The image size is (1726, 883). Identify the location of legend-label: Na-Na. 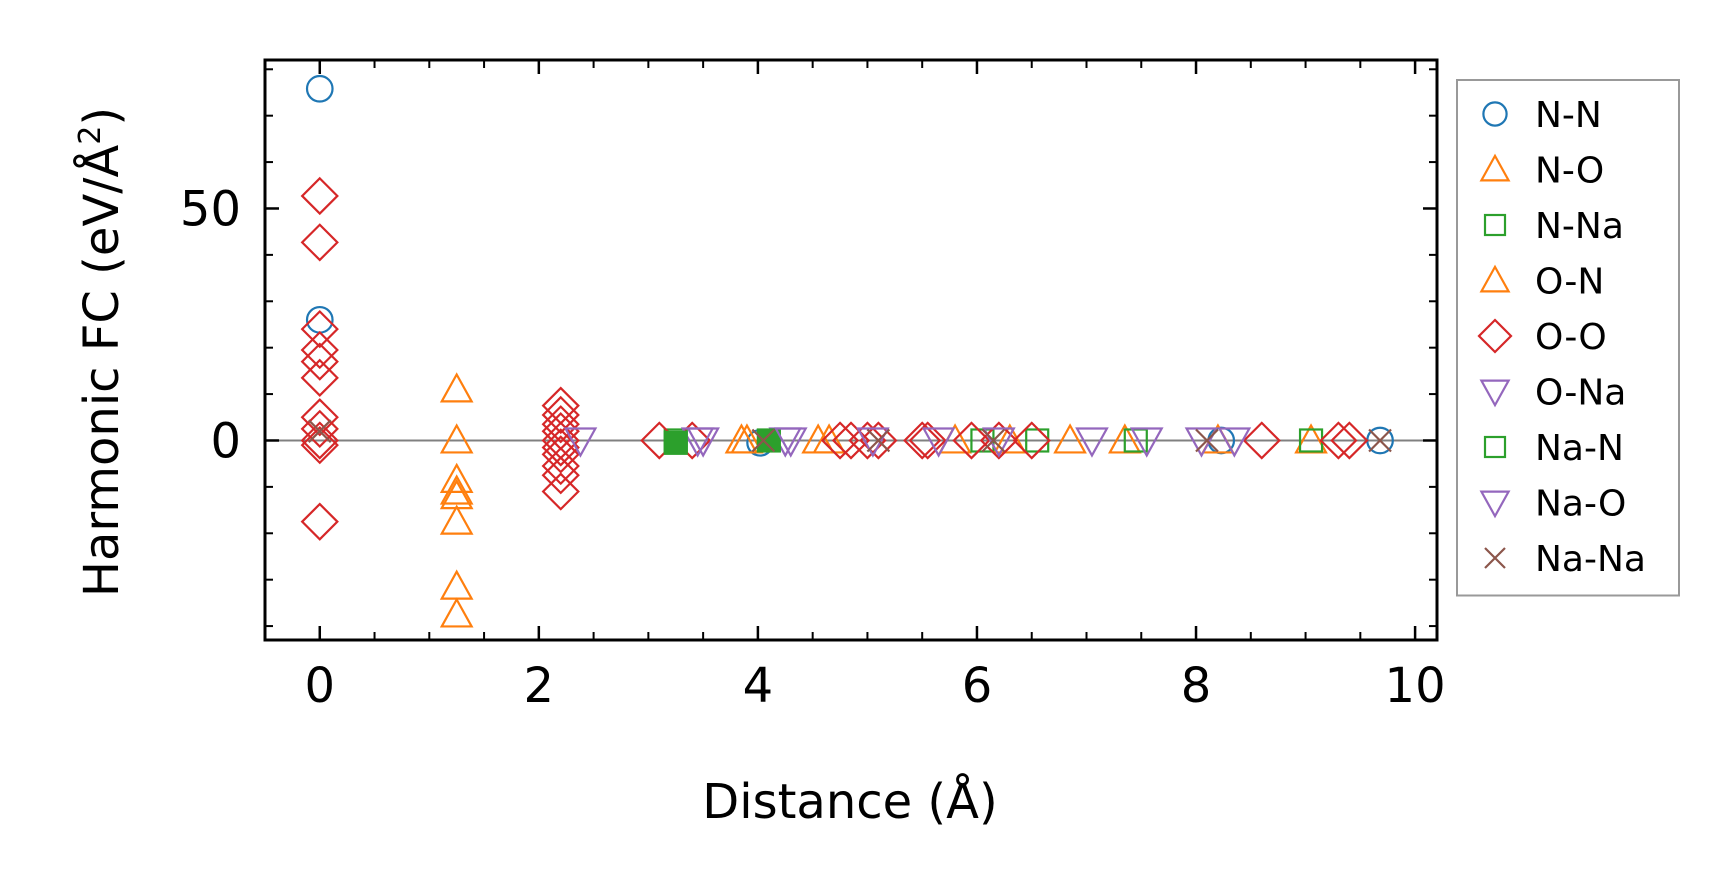
(1590, 559).